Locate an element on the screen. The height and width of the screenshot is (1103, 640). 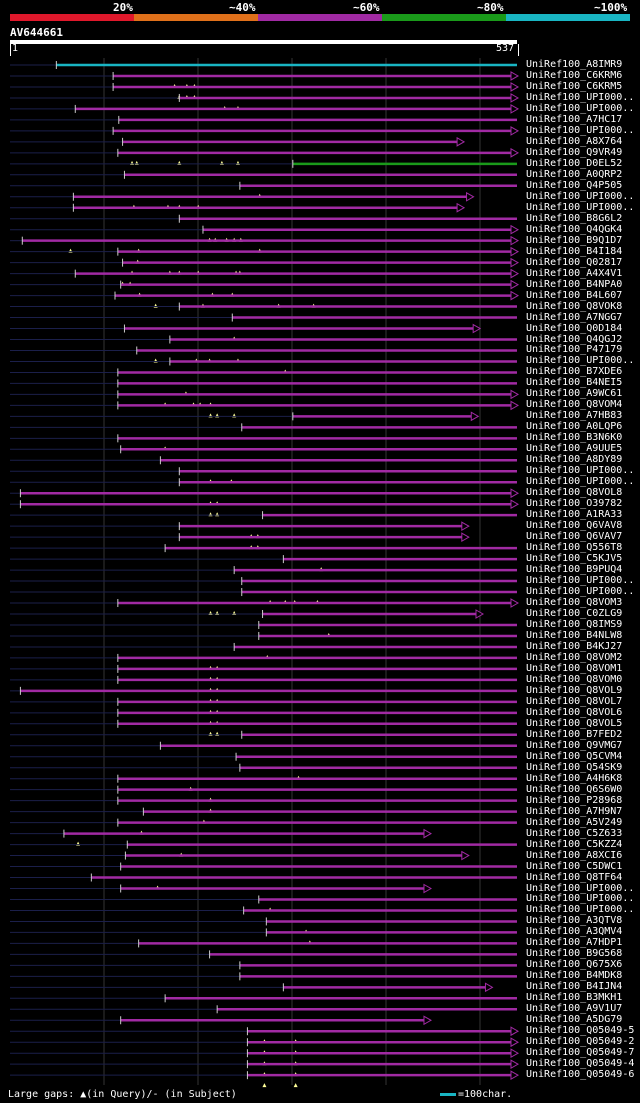
hit-label: UniRef100_B4NLW8 is located at coordinates (574, 635).